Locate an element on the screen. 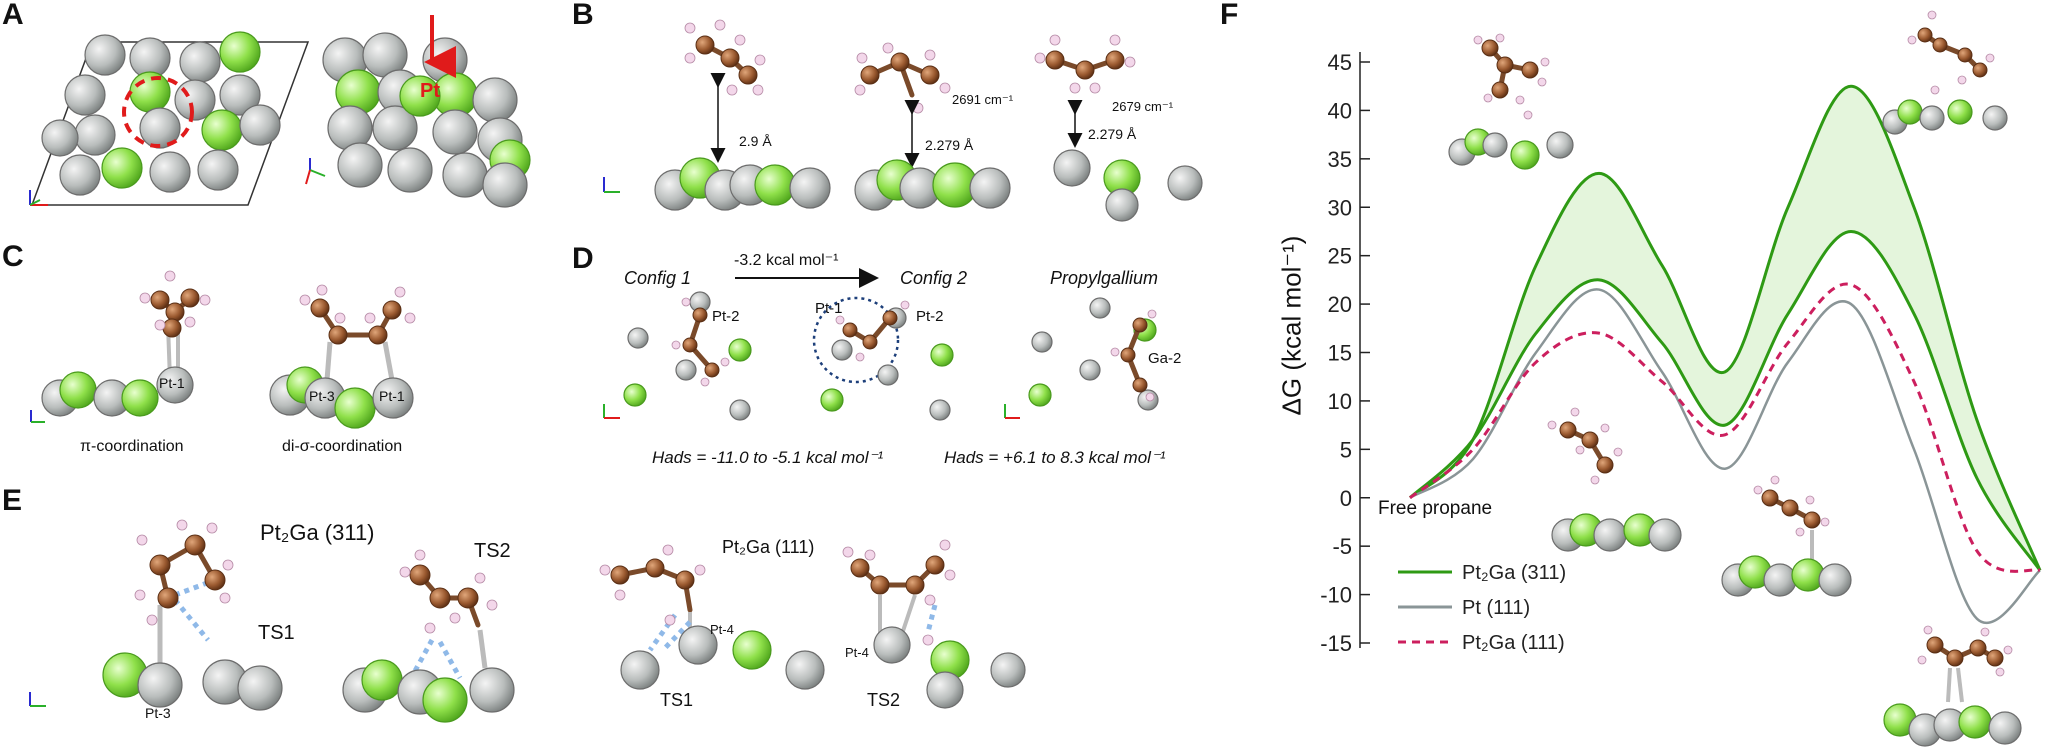 The height and width of the screenshot is (752, 2048). y-tick-label: 40 is located at coordinates (1340, 110).